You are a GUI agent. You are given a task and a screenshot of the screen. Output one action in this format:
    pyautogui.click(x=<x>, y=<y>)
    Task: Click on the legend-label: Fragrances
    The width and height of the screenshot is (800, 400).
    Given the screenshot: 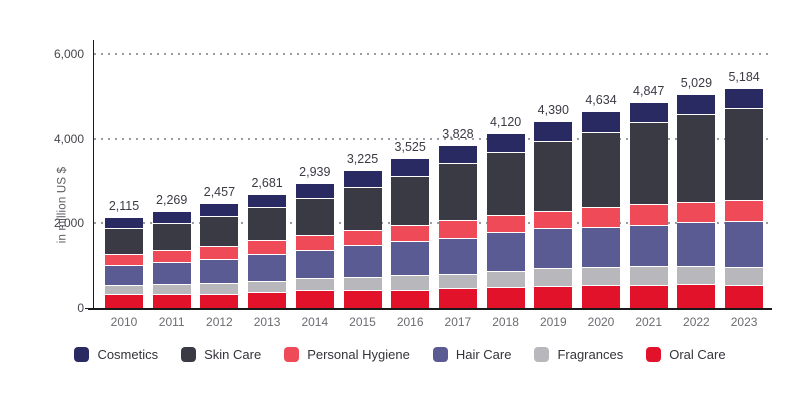 What is the action you would take?
    pyautogui.click(x=590, y=354)
    